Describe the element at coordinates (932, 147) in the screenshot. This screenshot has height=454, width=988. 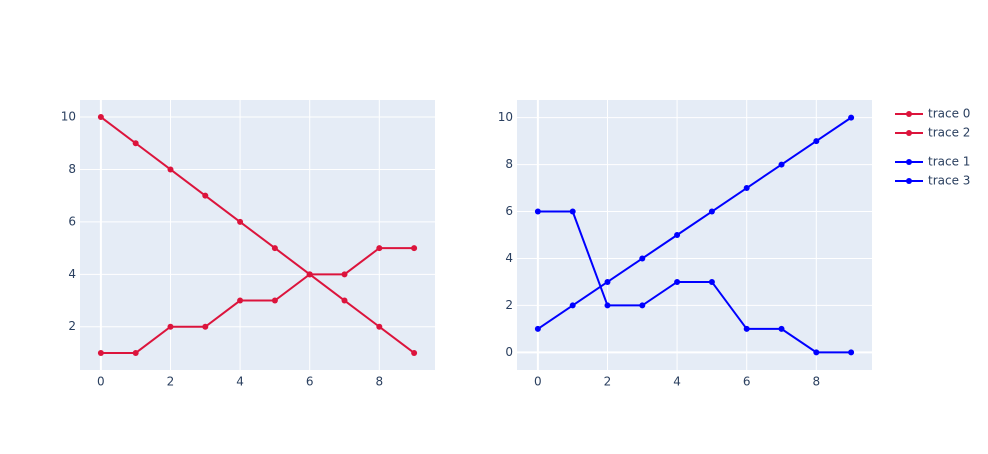
I see `legend: trace 0 trace 2 trace 1 trace 3` at that location.